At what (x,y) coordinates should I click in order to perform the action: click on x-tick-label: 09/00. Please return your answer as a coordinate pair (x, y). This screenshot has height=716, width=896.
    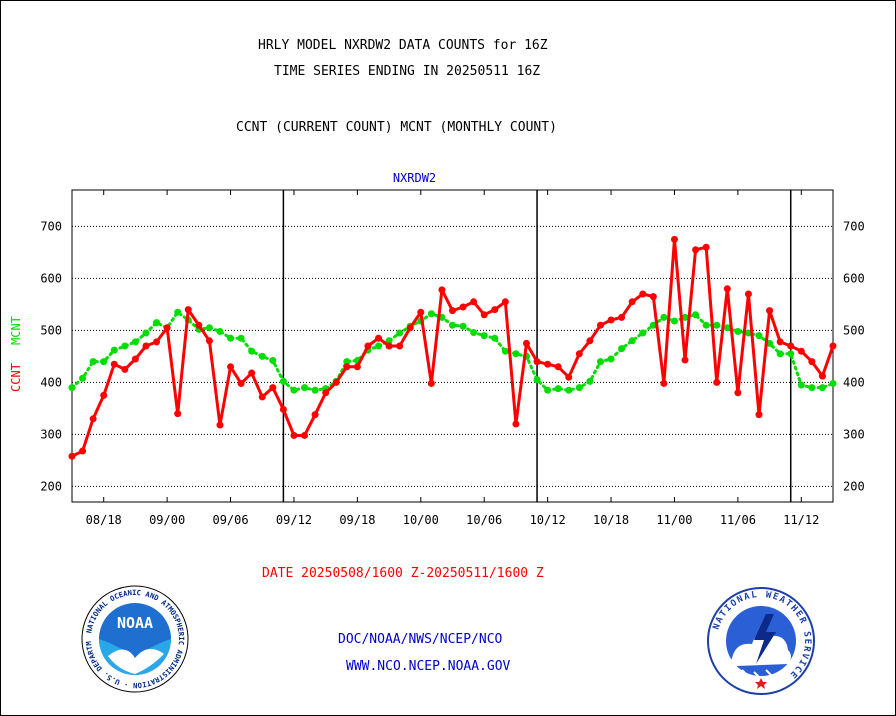
    Looking at the image, I should click on (167, 520).